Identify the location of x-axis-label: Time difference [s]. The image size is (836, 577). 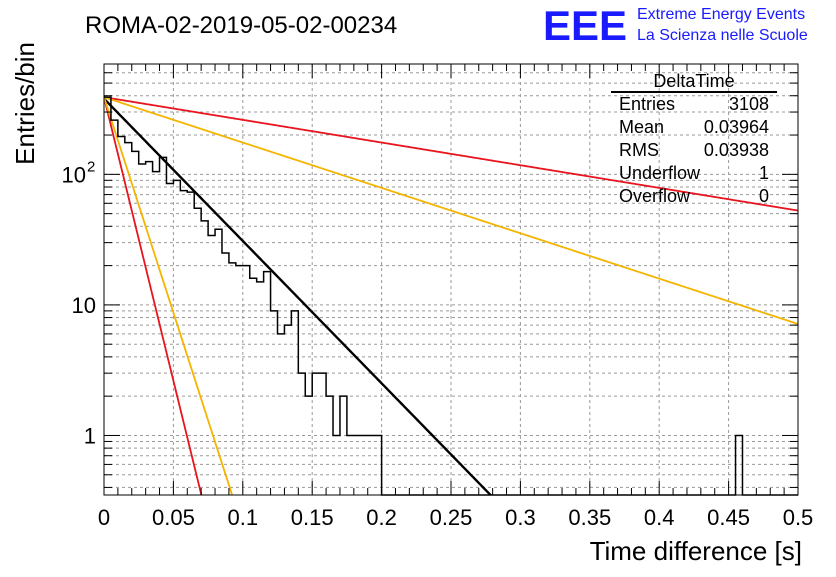
(696, 551).